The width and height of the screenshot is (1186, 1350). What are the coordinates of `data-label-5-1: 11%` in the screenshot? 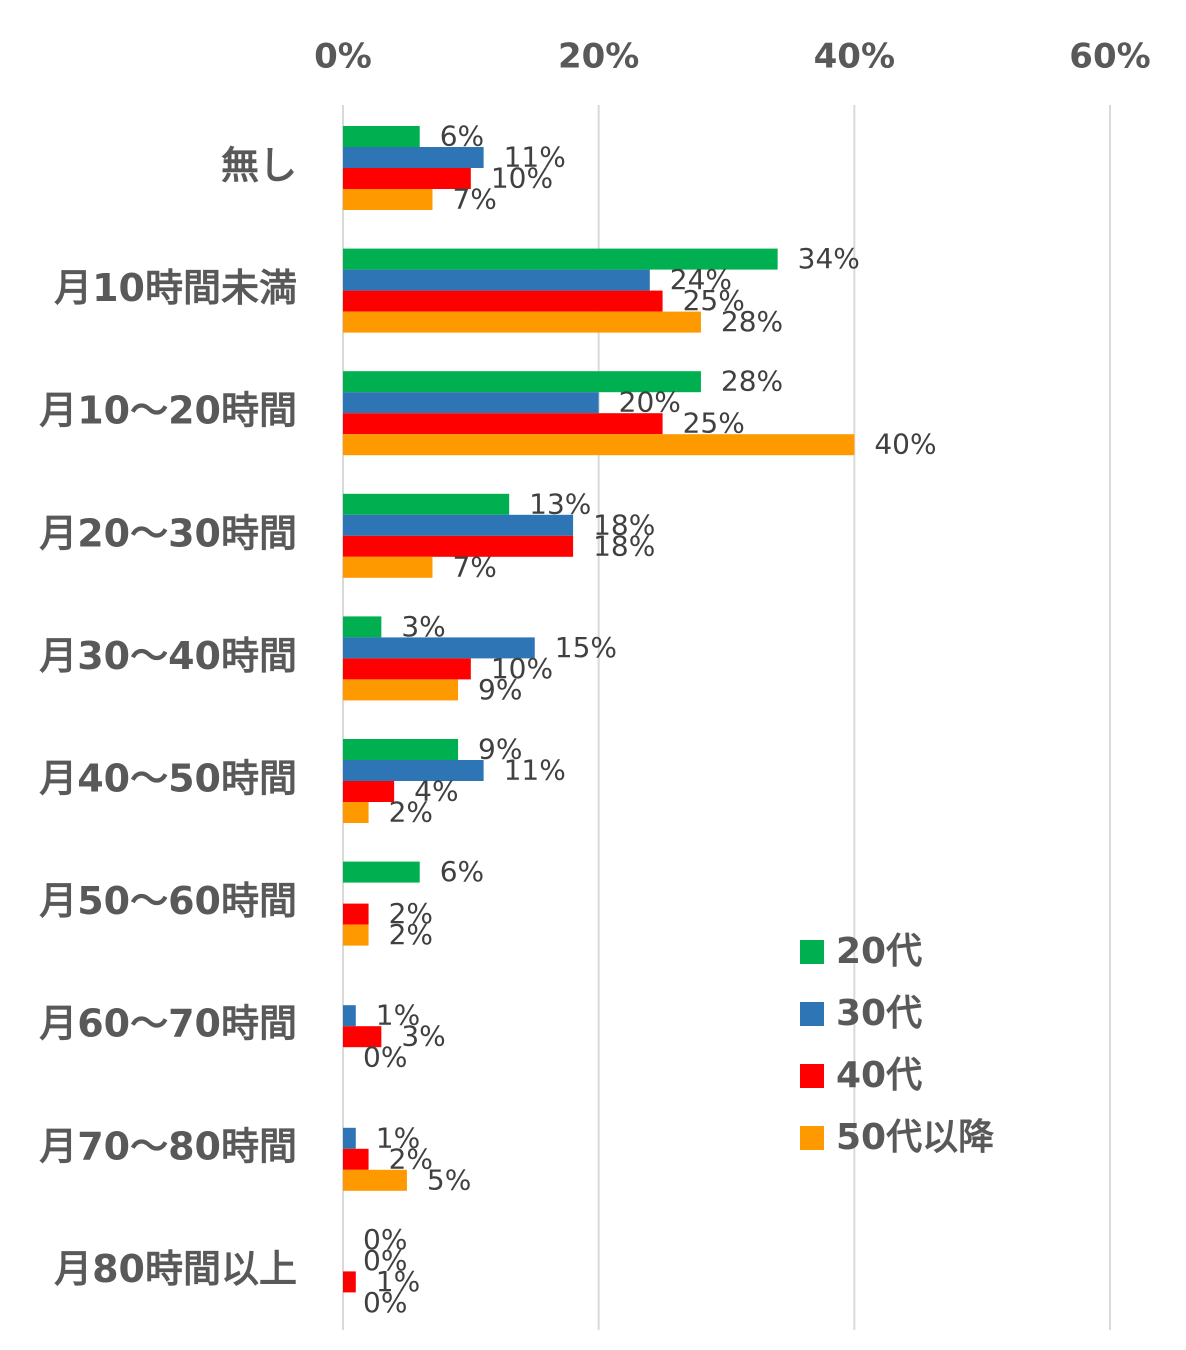 It's located at (535, 770).